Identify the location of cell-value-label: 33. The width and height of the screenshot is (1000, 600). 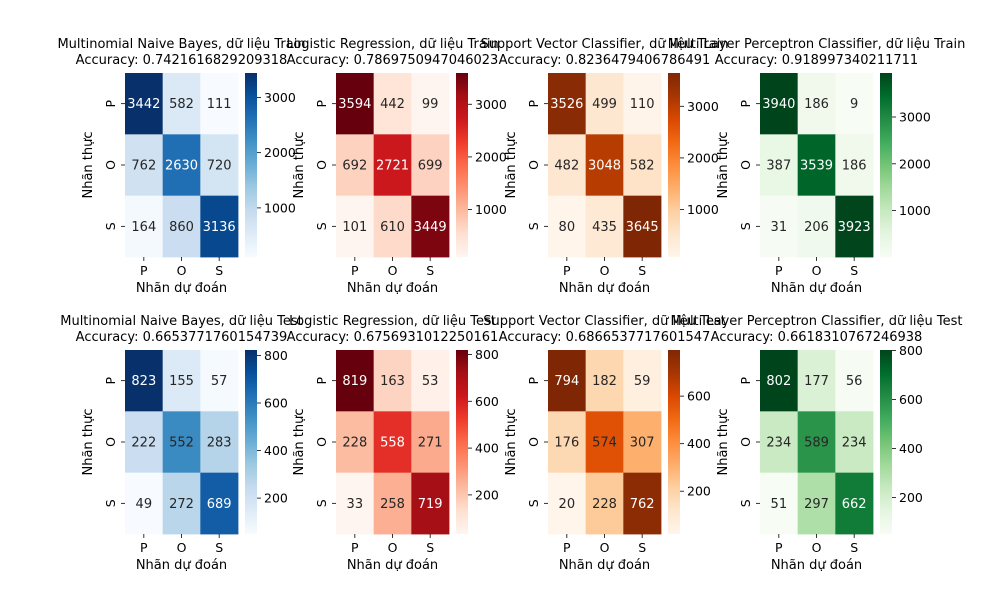
(355, 504).